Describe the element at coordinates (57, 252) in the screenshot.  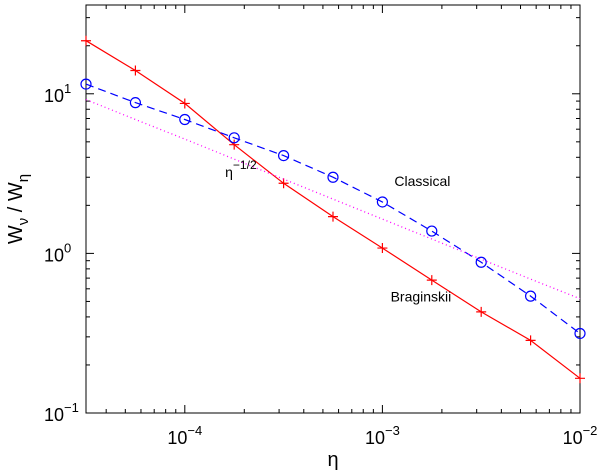
I see `y-tick-label: 10⁰` at that location.